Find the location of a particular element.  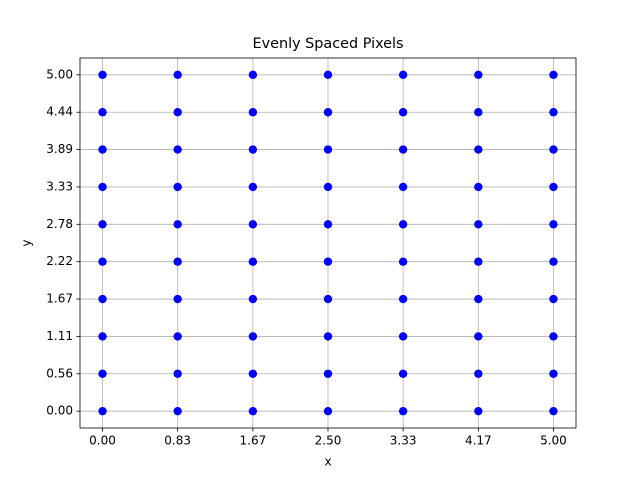

y-tick-label: 0.56 is located at coordinates (59, 373).